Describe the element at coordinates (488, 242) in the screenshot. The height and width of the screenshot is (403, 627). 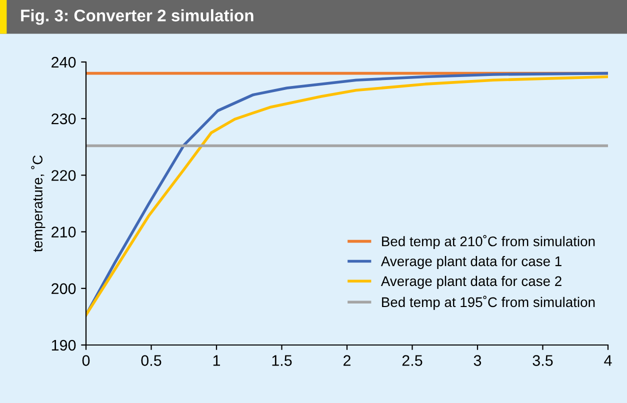
I see `legend-label: Bed temp at 210˚C from simulation` at that location.